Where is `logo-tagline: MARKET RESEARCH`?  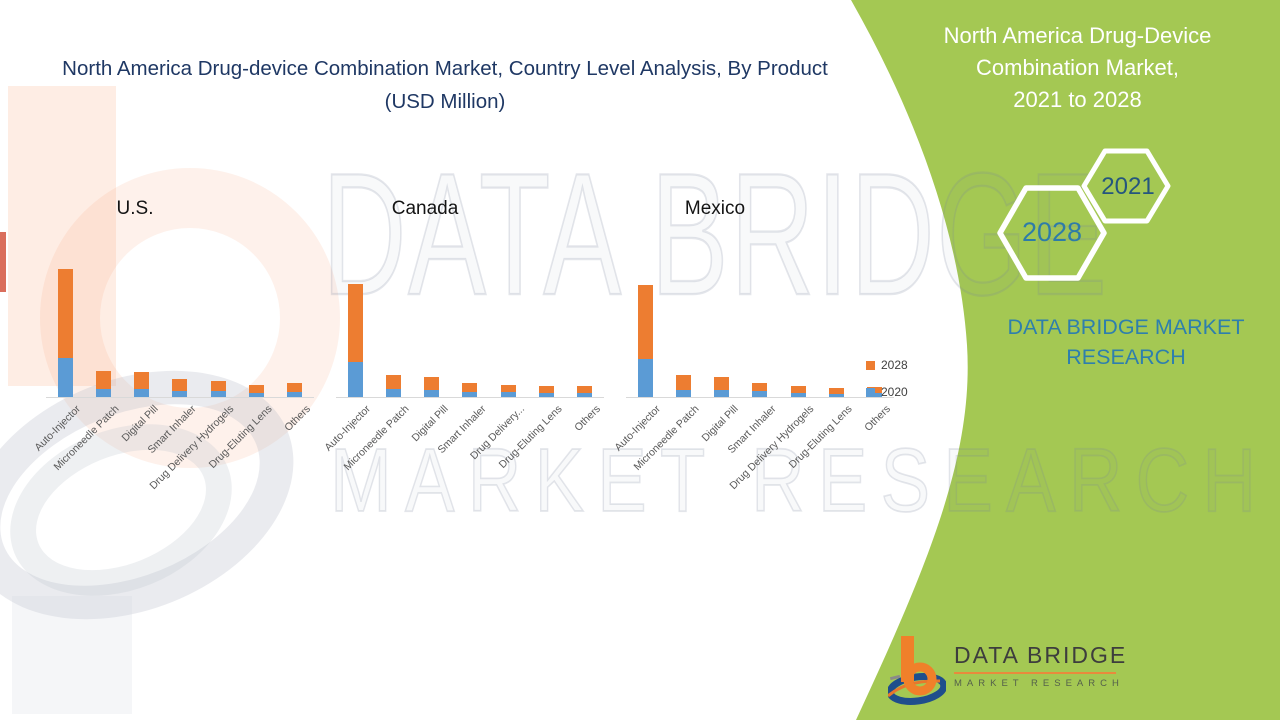
logo-tagline: MARKET RESEARCH is located at coordinates (1039, 683).